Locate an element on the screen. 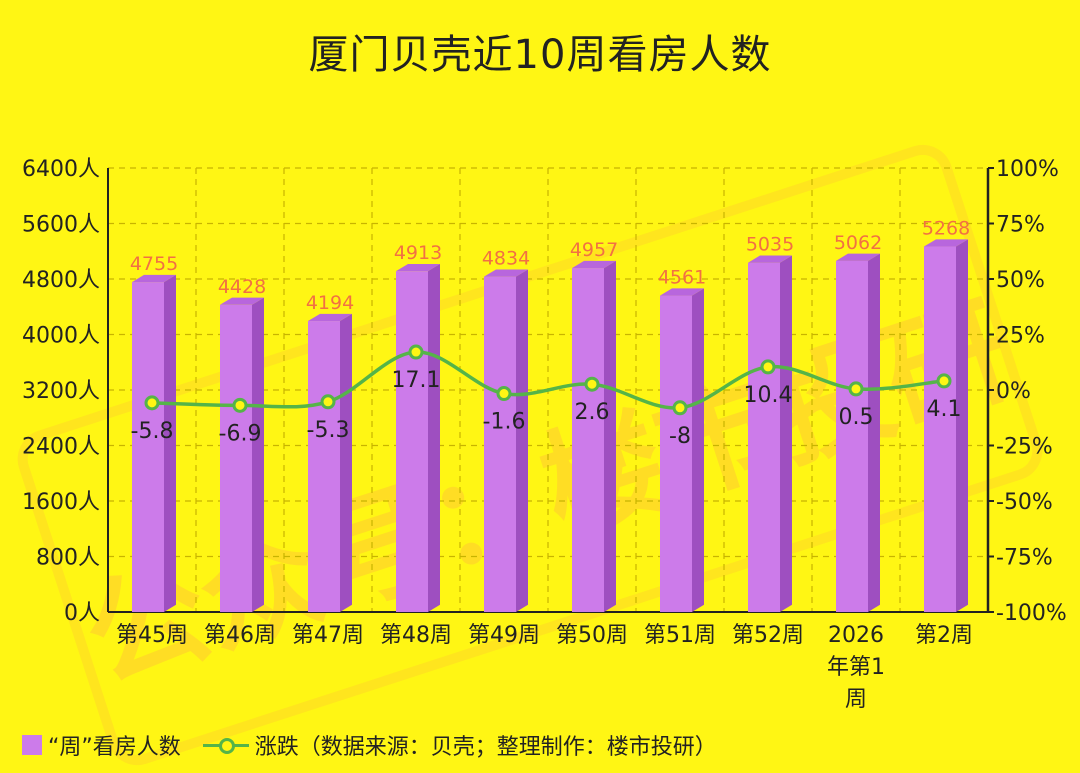 This screenshot has height=773, width=1080. line-value-label: -8 is located at coordinates (680, 436).